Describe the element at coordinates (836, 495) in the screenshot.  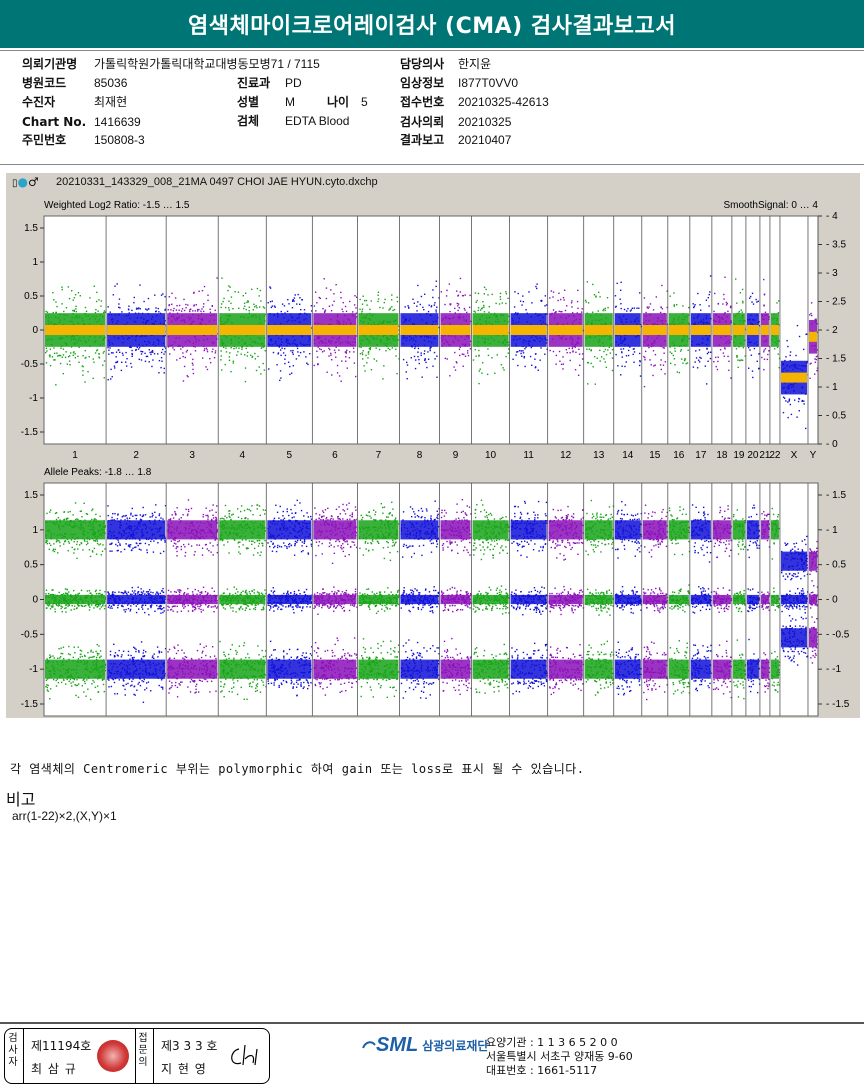
I see `allele-right-tick: - 1.5` at that location.